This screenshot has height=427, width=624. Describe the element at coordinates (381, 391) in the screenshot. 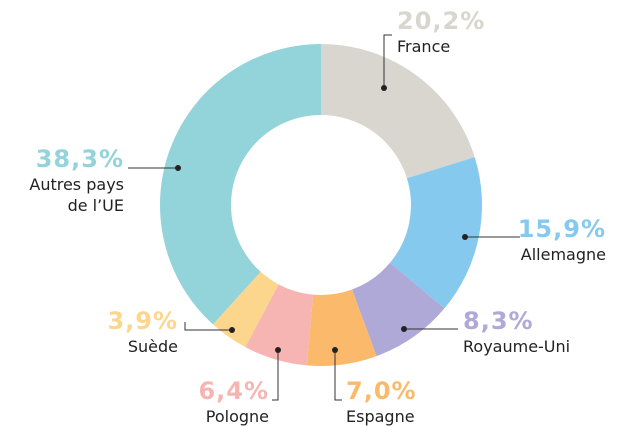

I see `percent-label: 7,0%` at that location.